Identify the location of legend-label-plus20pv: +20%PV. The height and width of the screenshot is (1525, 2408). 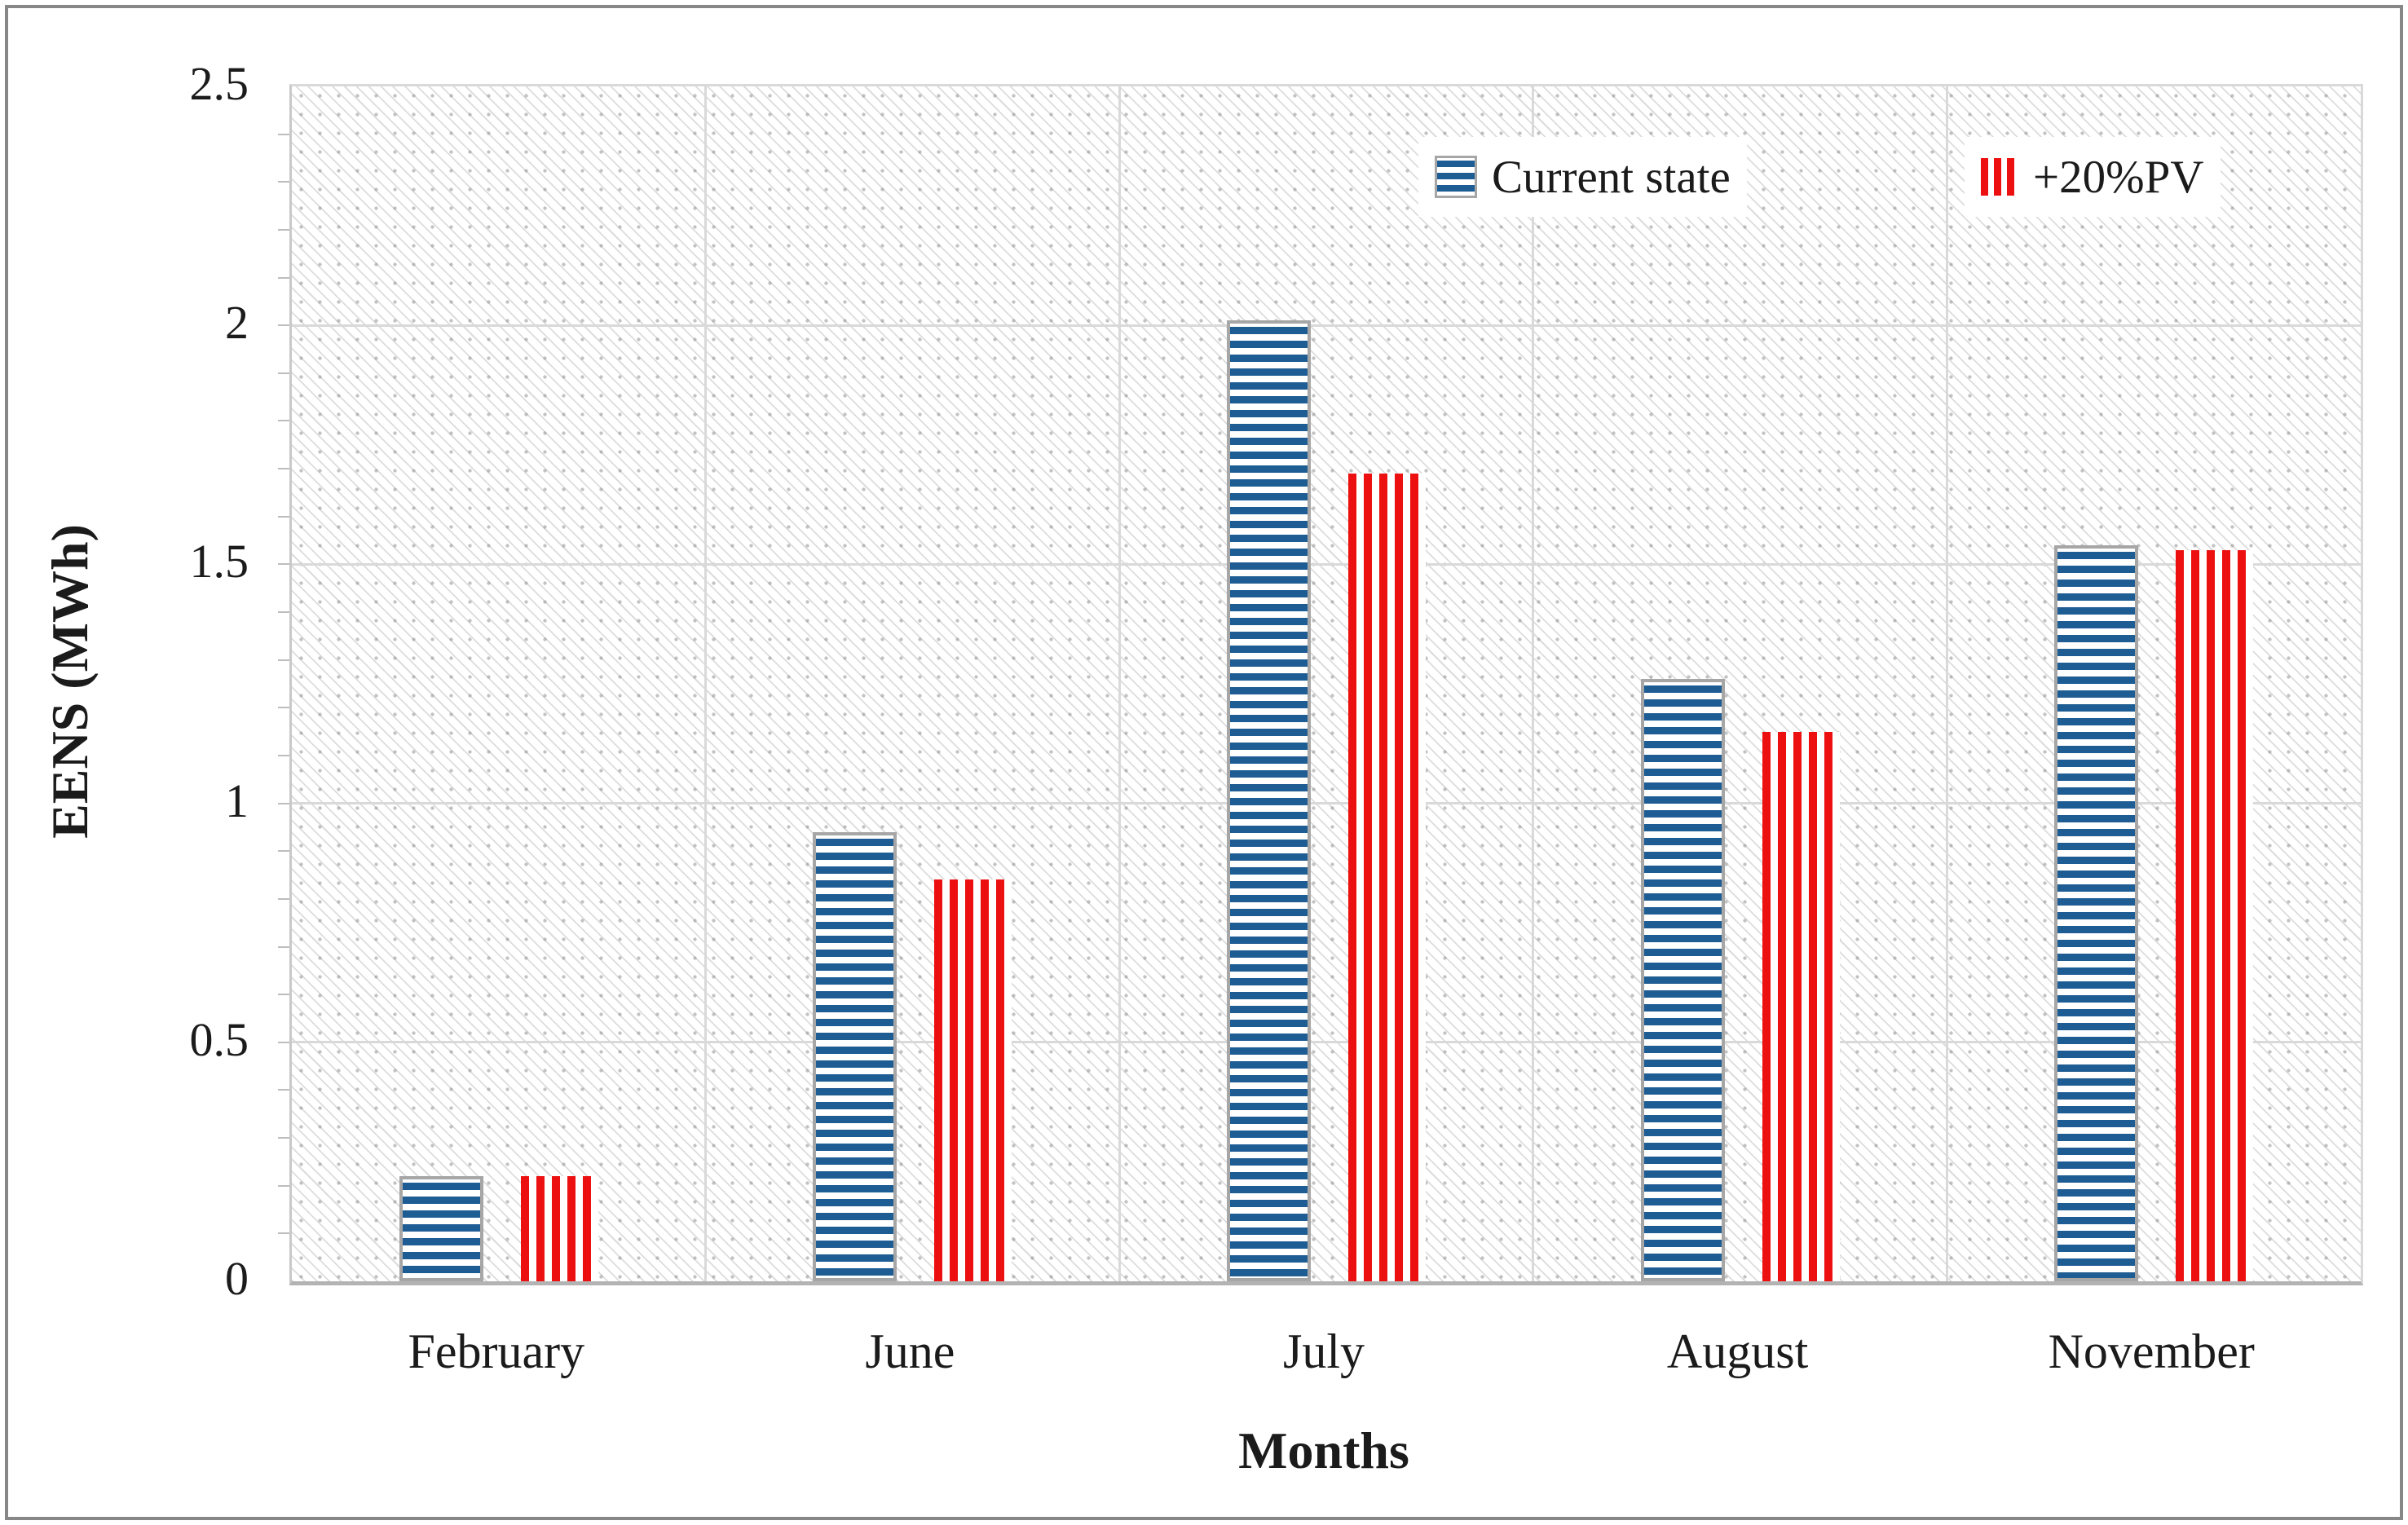
(2118, 177).